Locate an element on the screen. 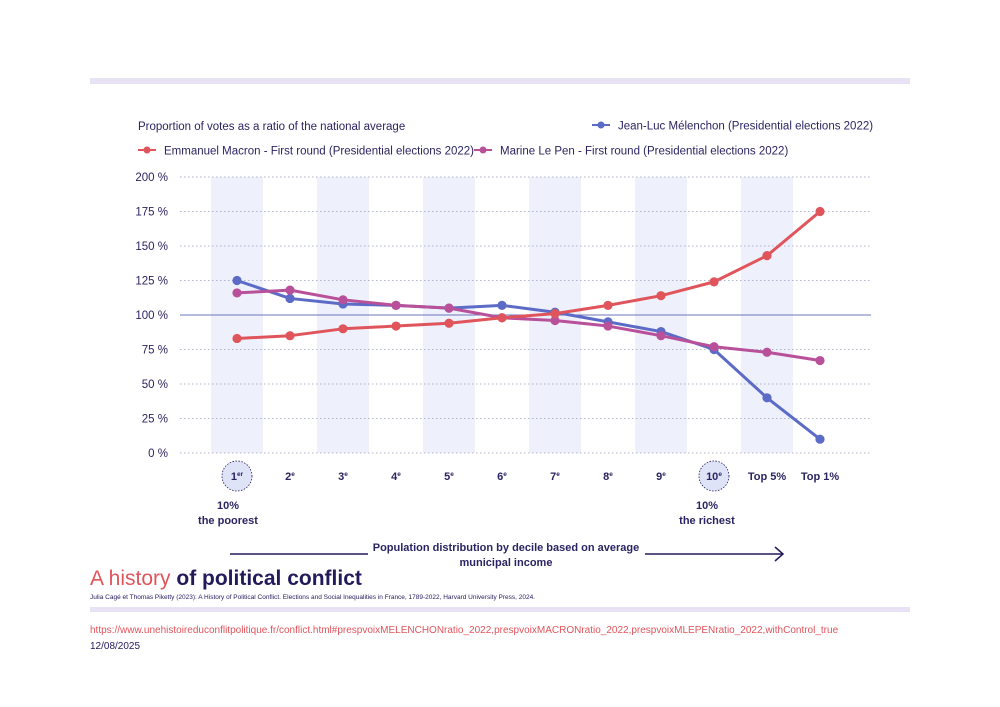 Image resolution: width=1000 pixels, height=707 pixels. y-tick-label: 75 % is located at coordinates (155, 351).